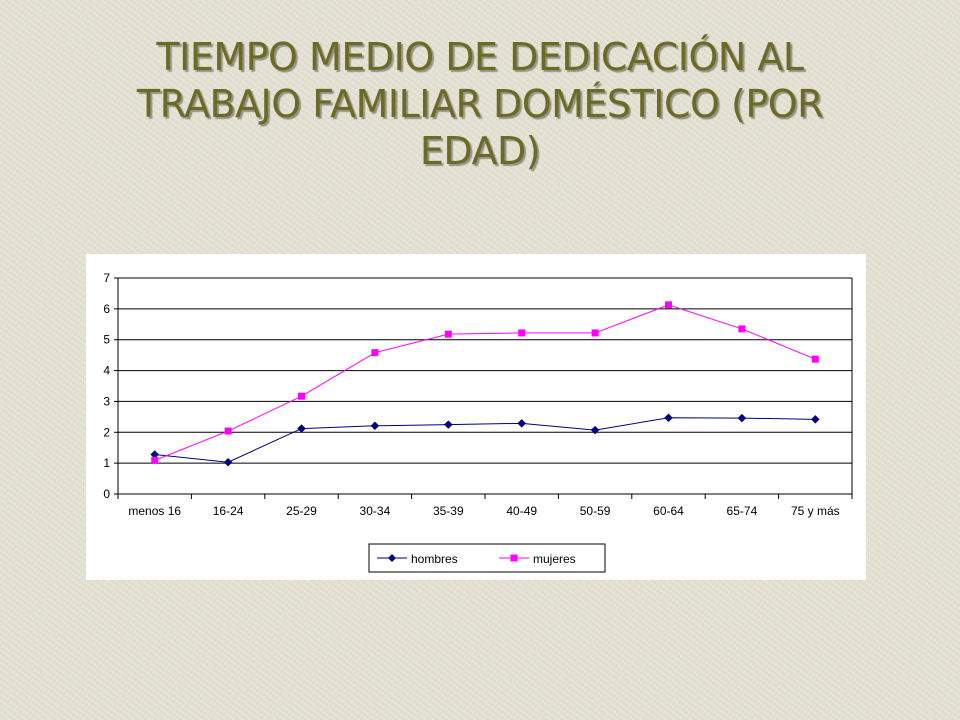 This screenshot has height=720, width=960. I want to click on y-tick-label: 4, so click(106, 371).